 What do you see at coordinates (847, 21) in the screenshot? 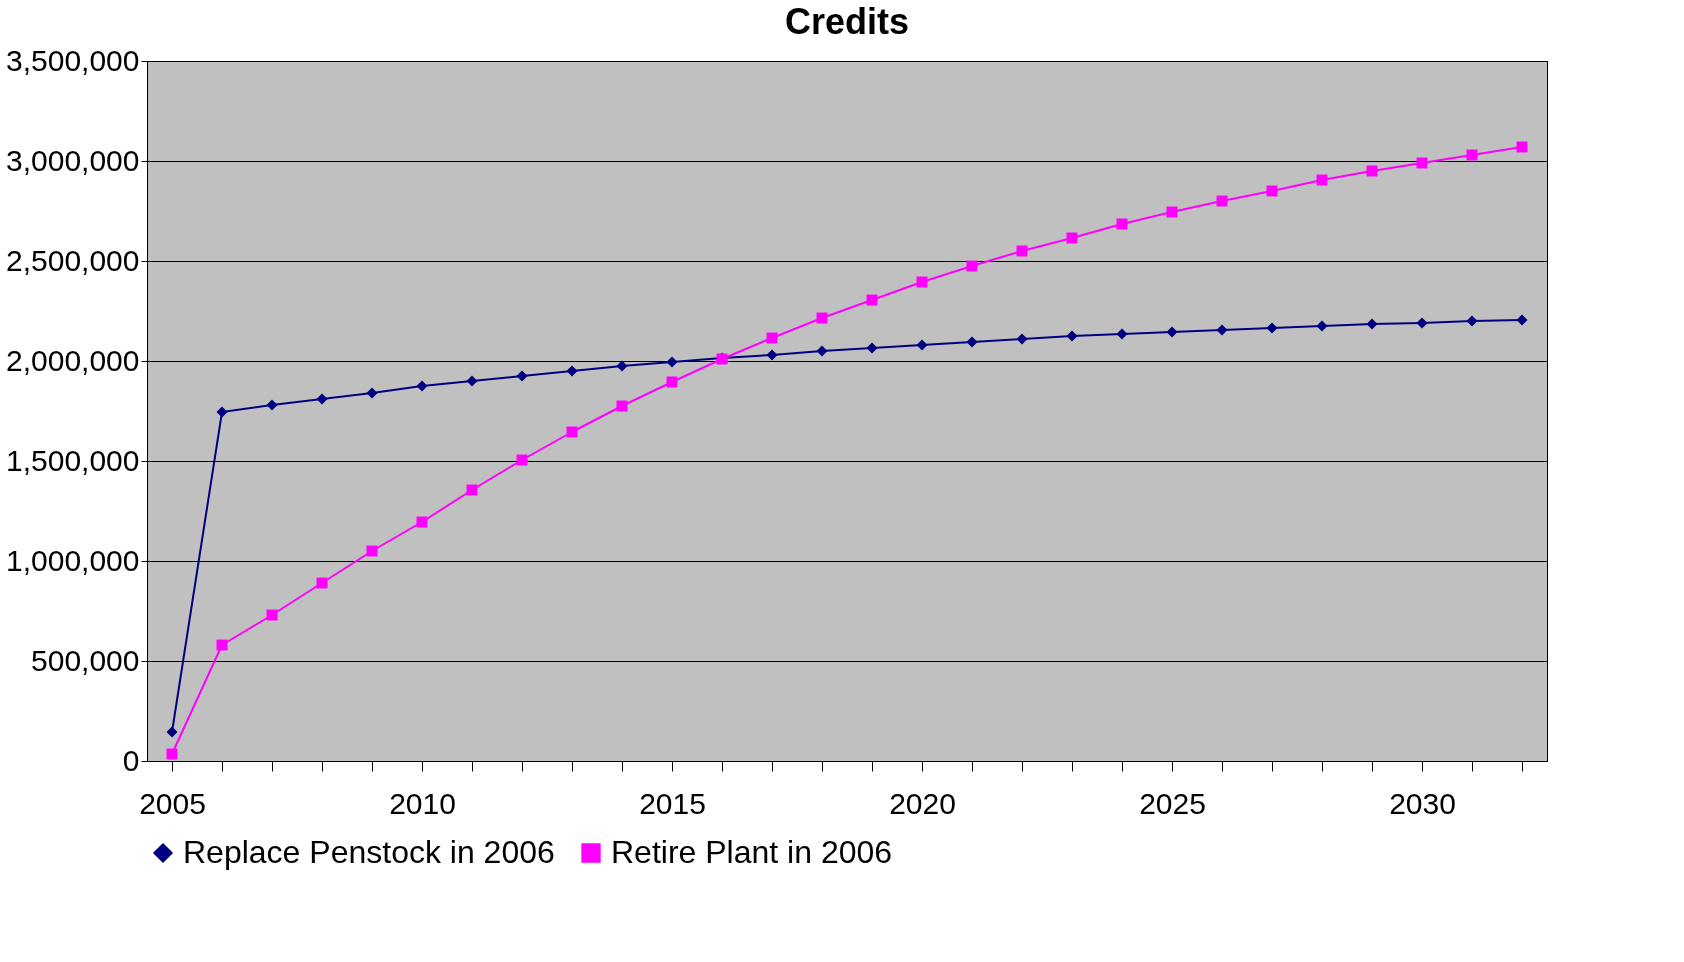
I see `chart-title: Credits` at bounding box center [847, 21].